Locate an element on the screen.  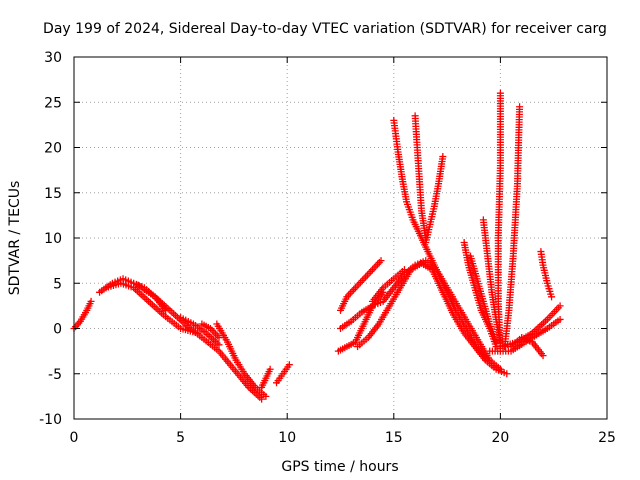
y-axis-label: SDTVAR / TECUs is located at coordinates (15, 238).